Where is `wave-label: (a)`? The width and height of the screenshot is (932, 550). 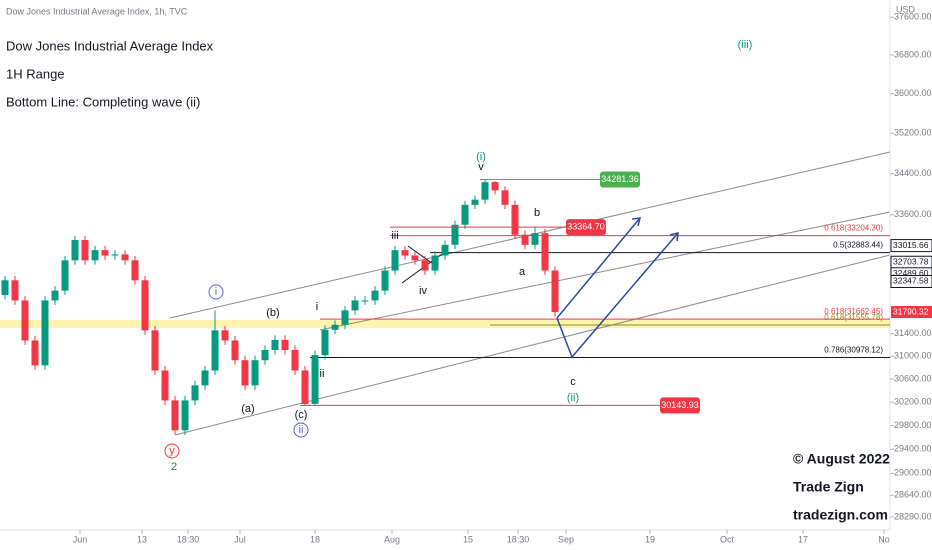 wave-label: (a) is located at coordinates (247, 409).